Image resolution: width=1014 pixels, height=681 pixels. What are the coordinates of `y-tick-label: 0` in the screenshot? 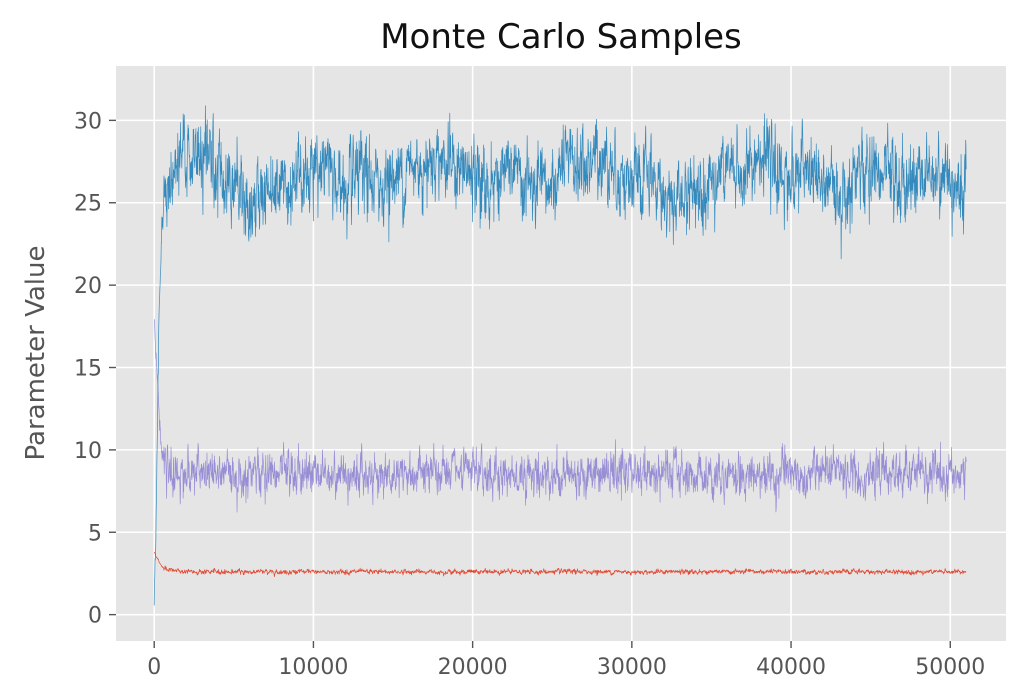 It's located at (95, 616).